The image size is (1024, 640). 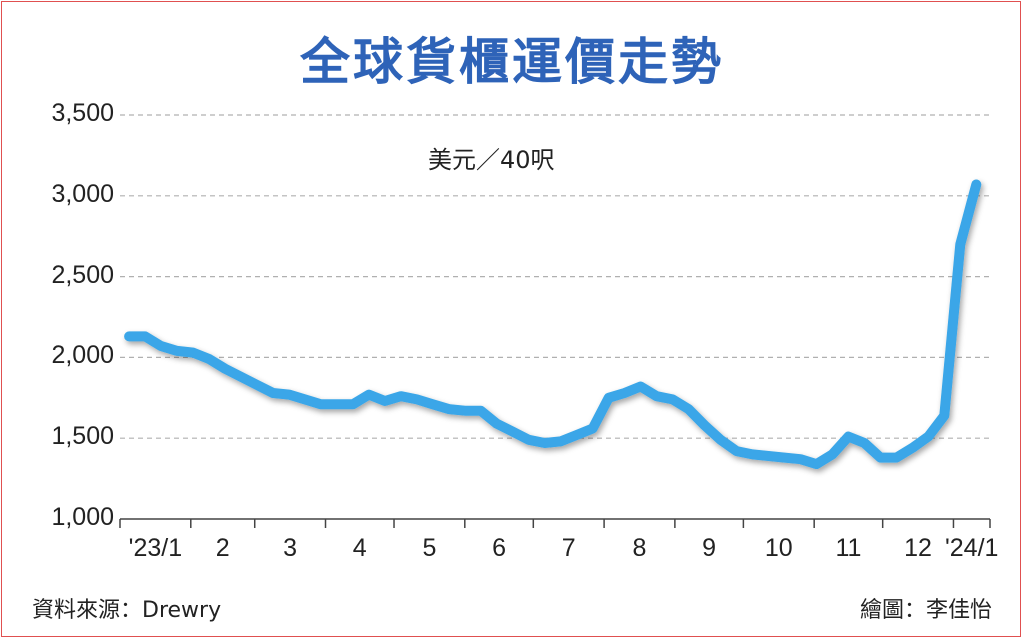 I want to click on x-tick-label: 4, so click(x=359, y=548).